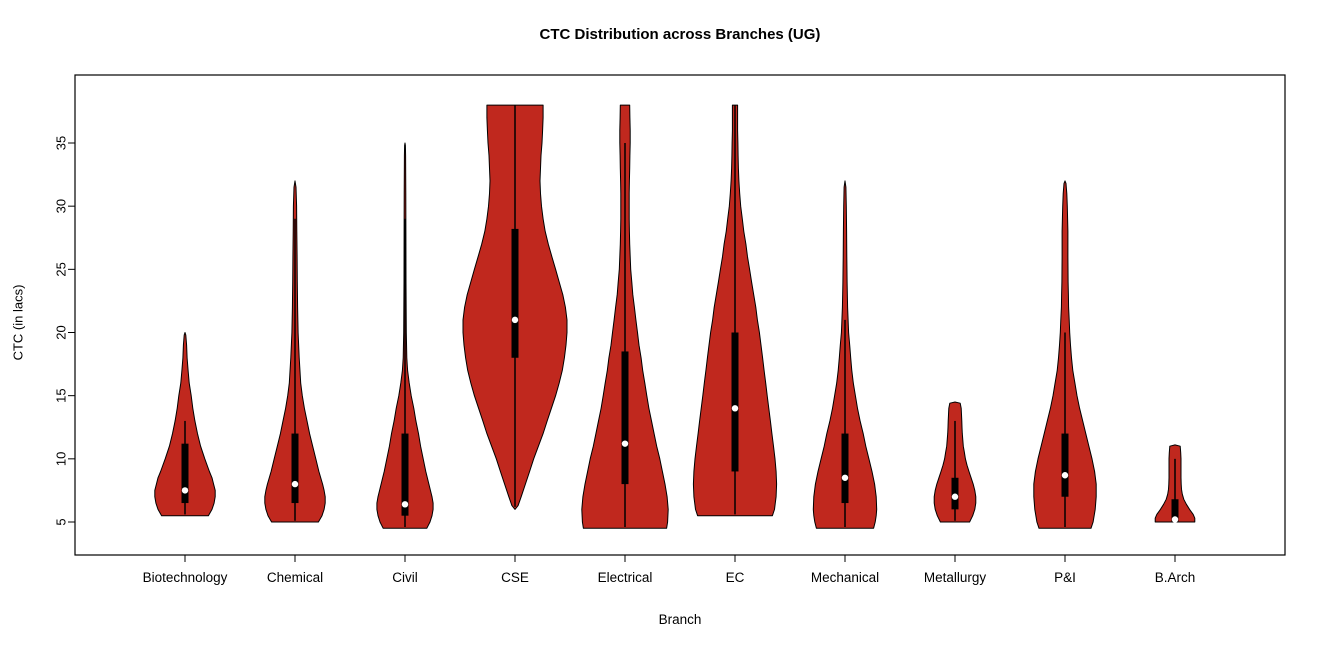 This screenshot has height=653, width=1327. What do you see at coordinates (61, 143) in the screenshot?
I see `y-tick-label: 35` at bounding box center [61, 143].